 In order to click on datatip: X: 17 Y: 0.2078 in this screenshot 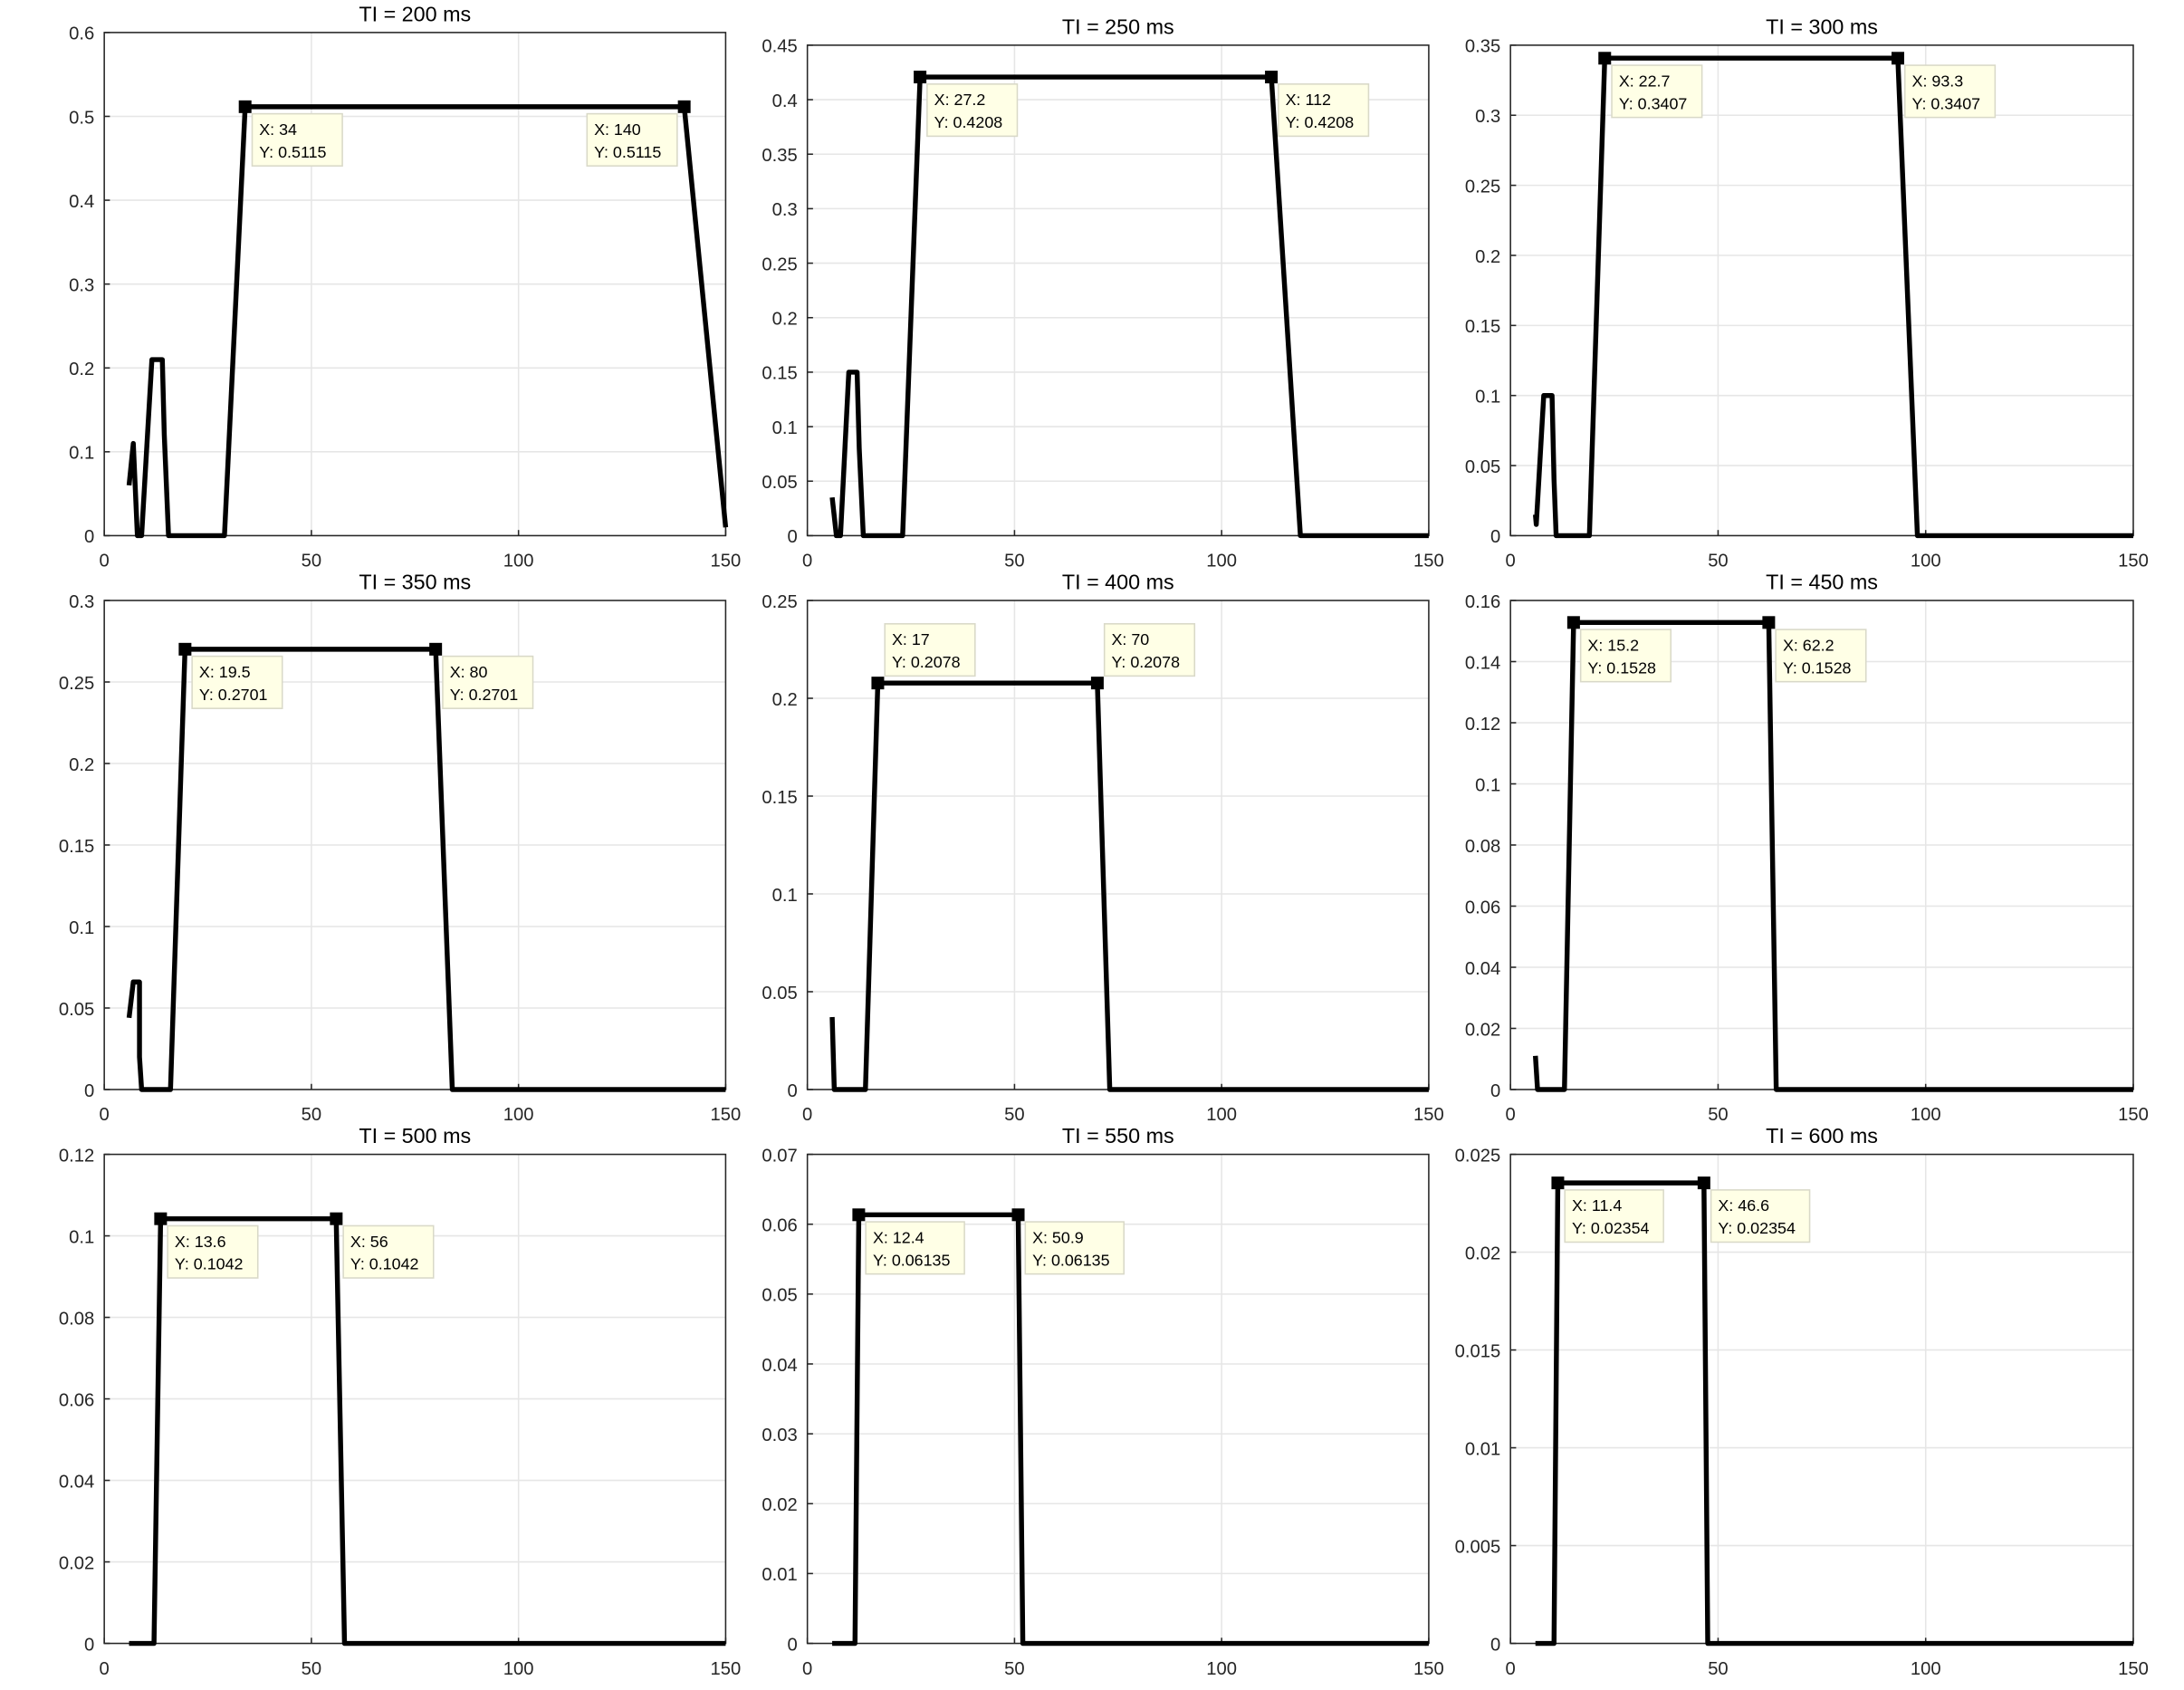, I will do `click(930, 650)`.